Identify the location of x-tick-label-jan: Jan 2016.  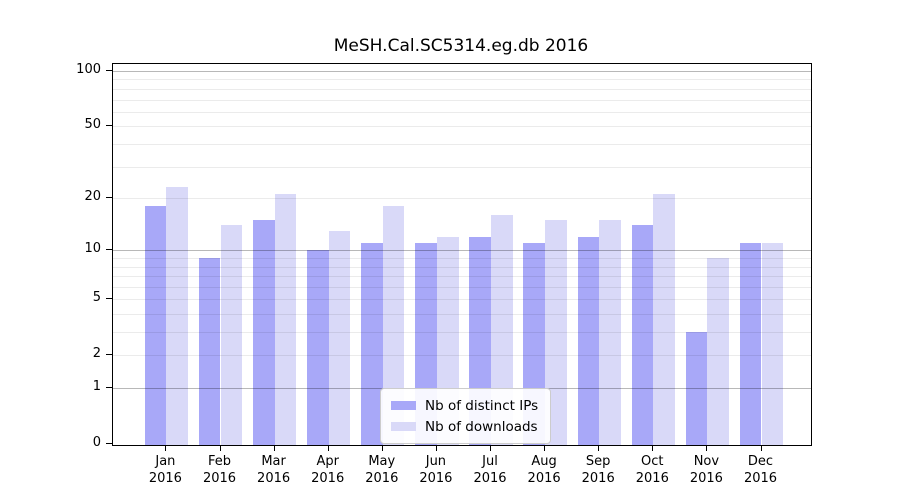
(165, 470).